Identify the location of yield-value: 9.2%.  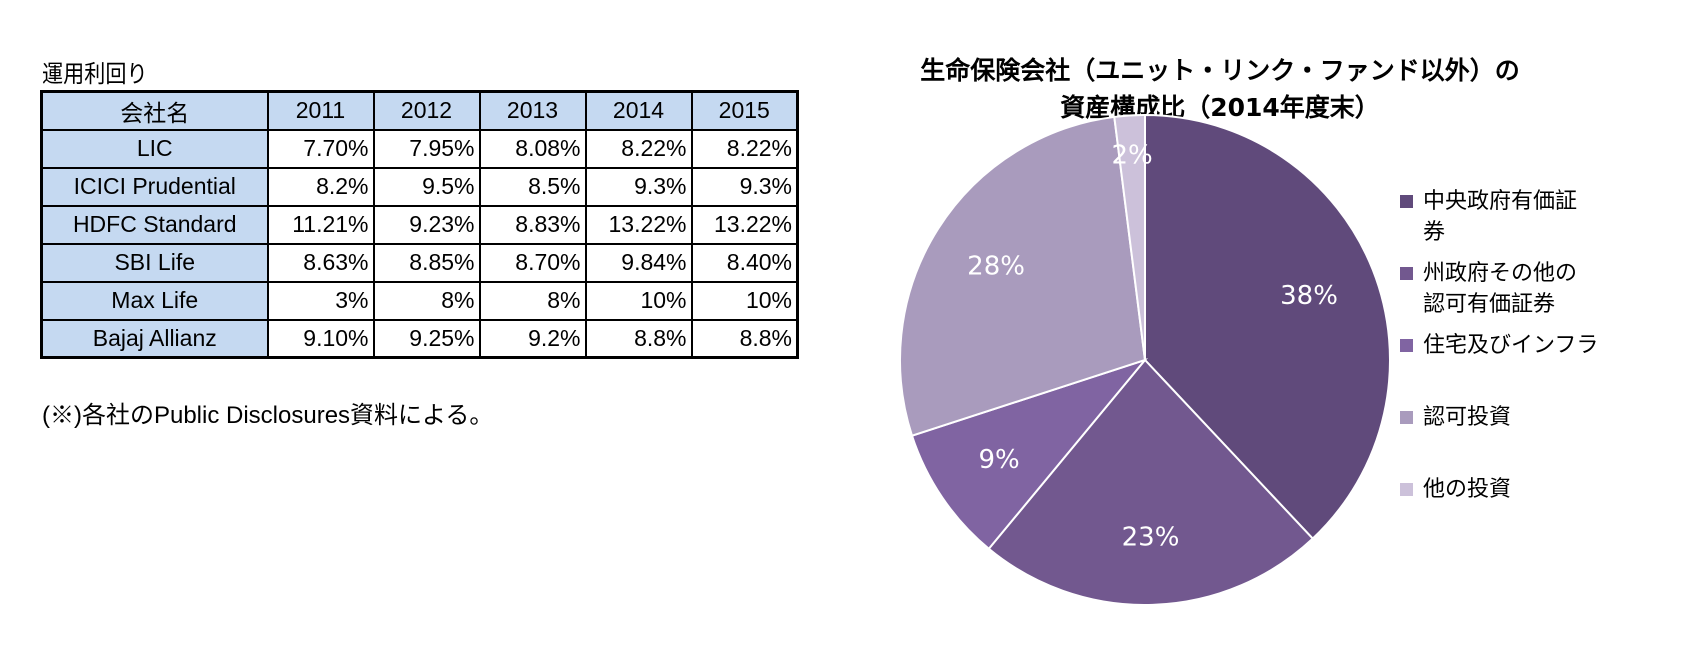
(532, 338).